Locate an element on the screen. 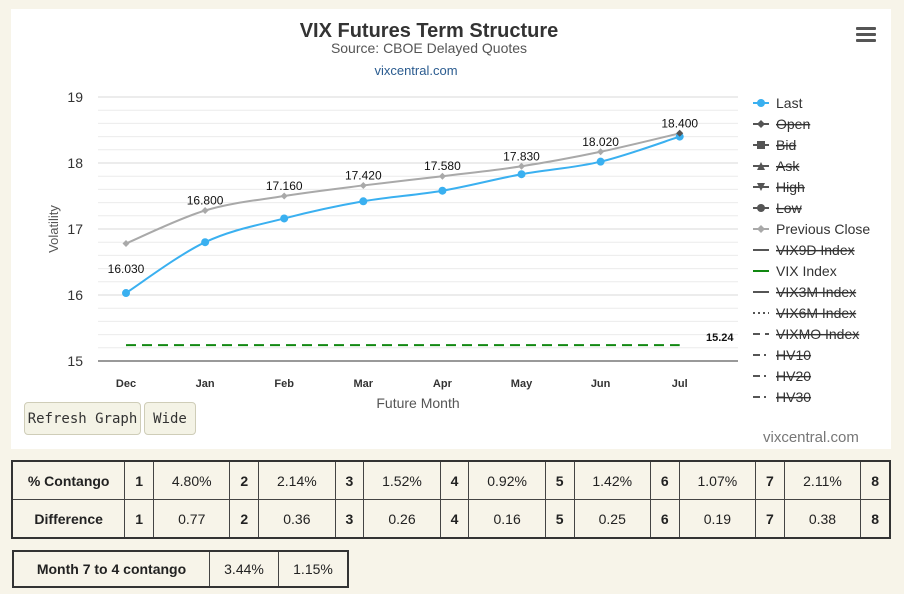  last-data-label: 17.580 is located at coordinates (442, 166).